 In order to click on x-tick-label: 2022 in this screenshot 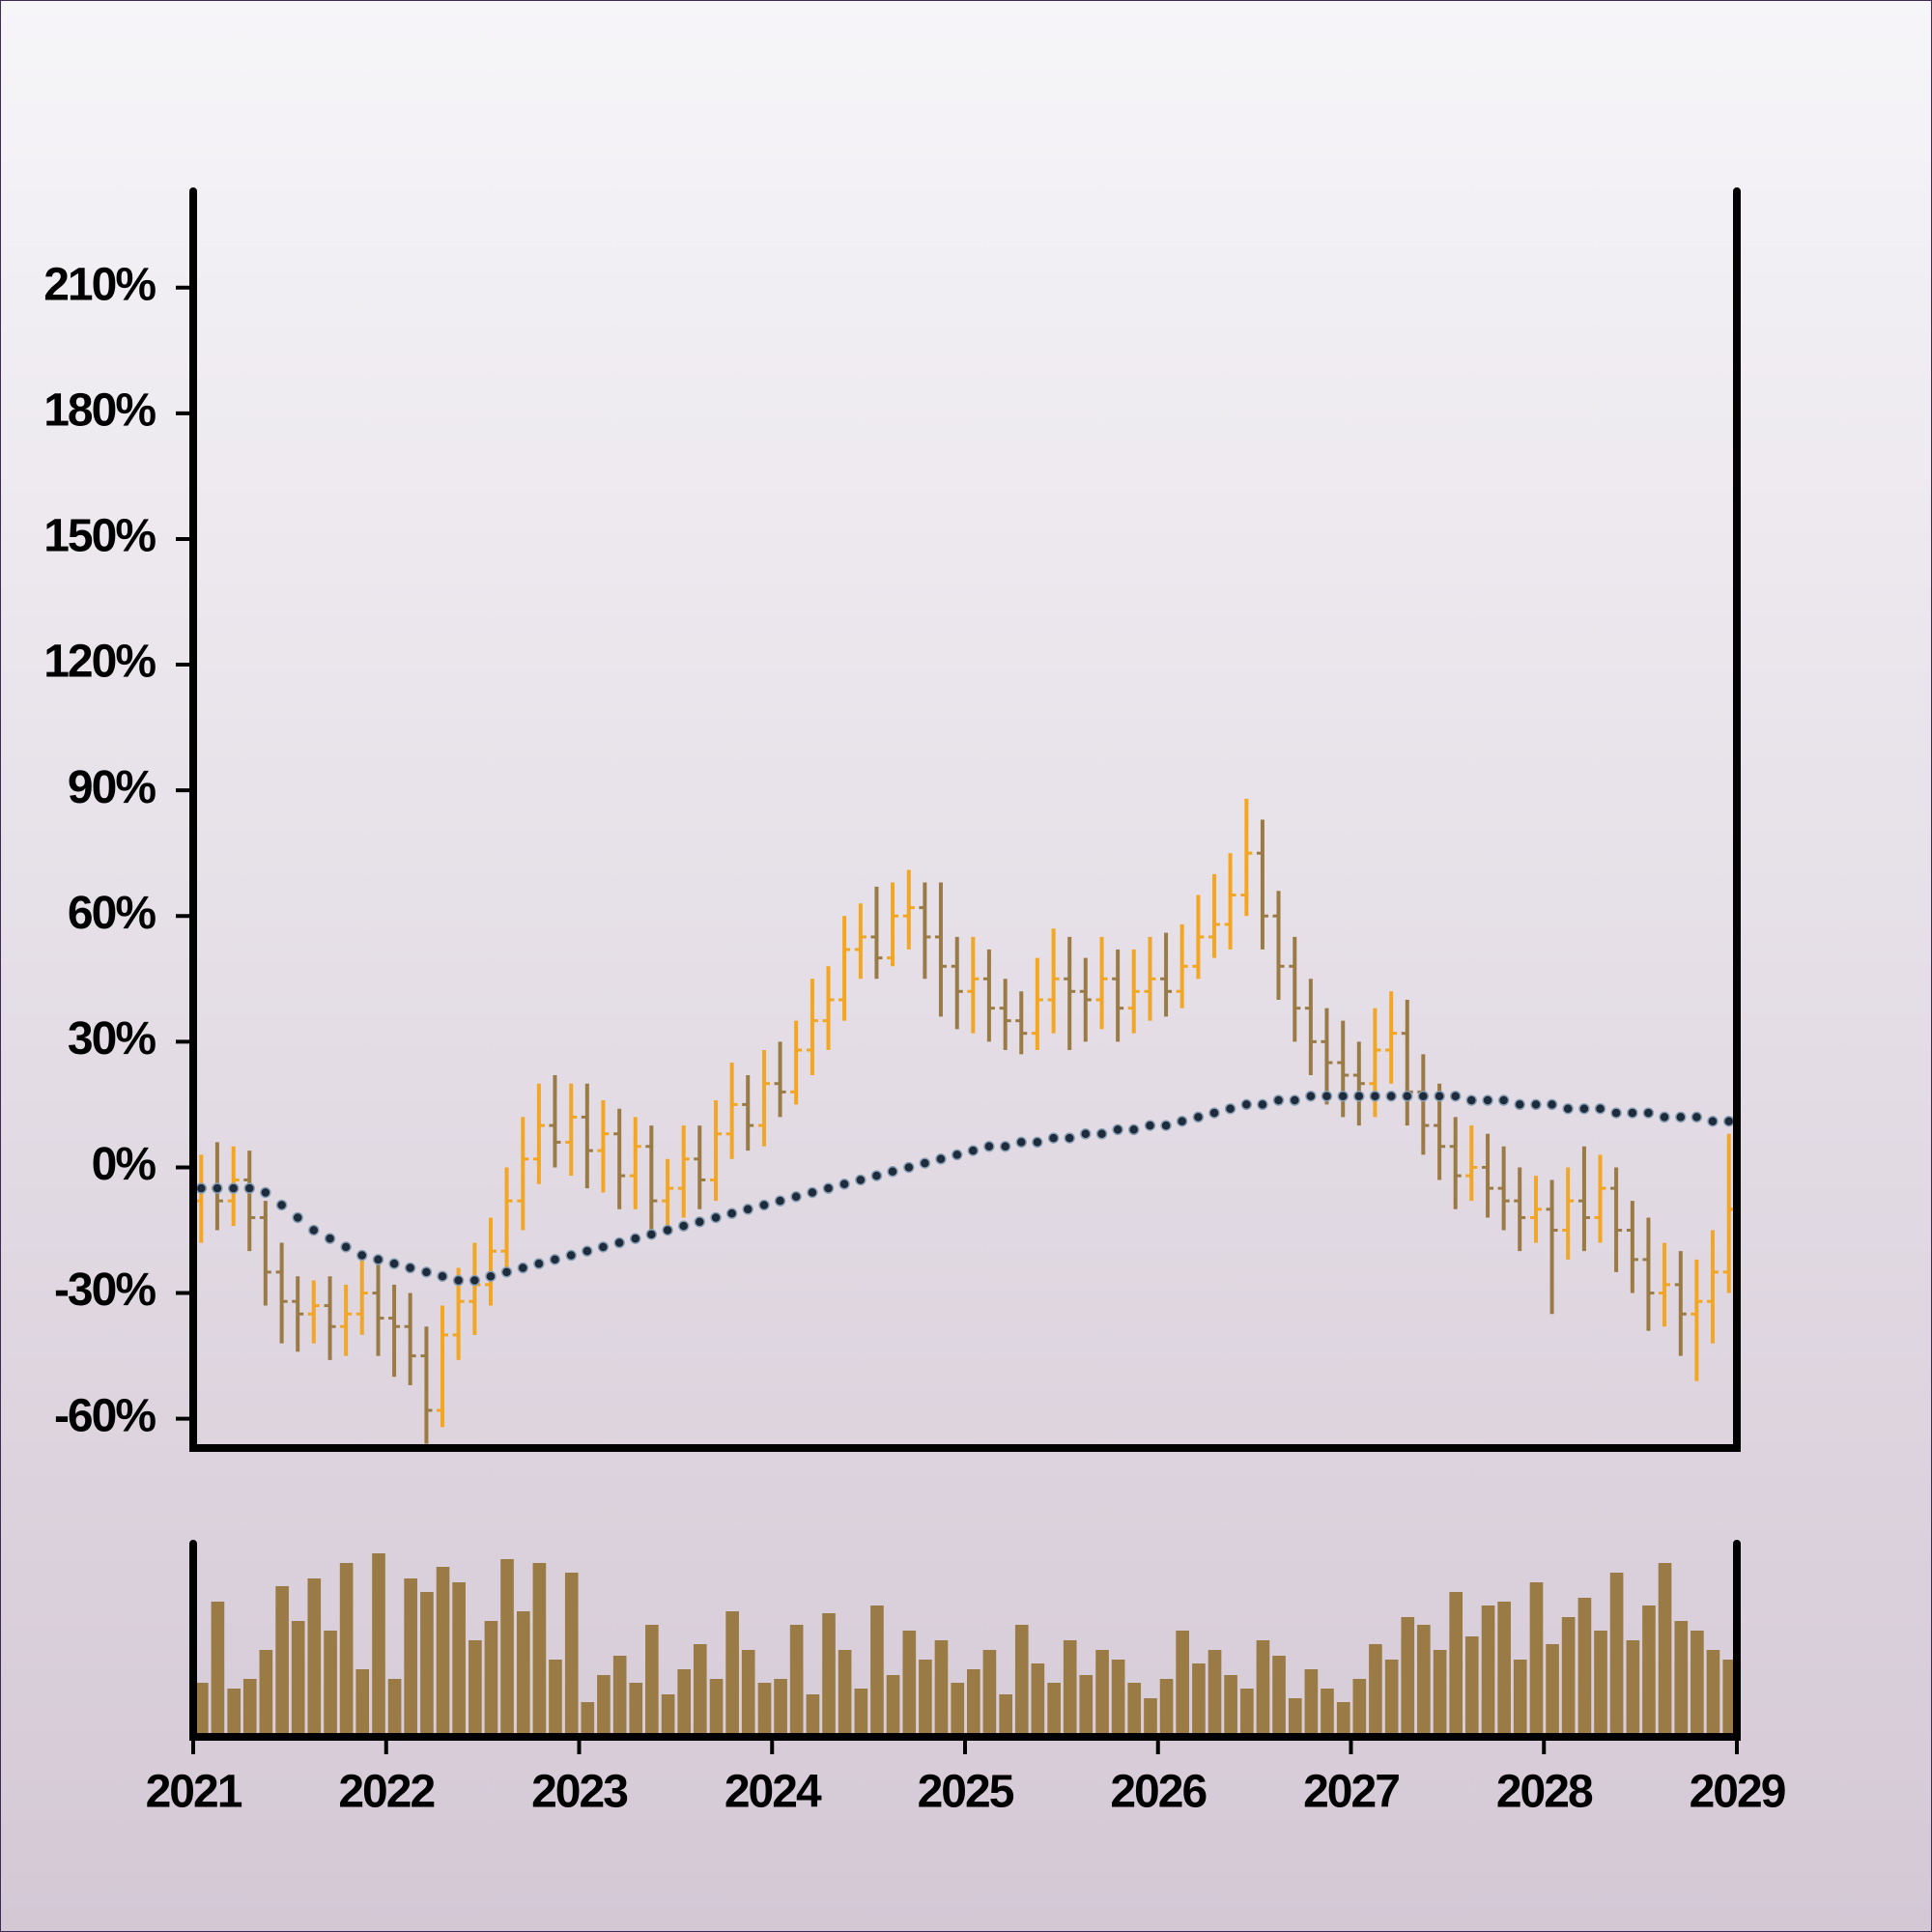, I will do `click(386, 1792)`.